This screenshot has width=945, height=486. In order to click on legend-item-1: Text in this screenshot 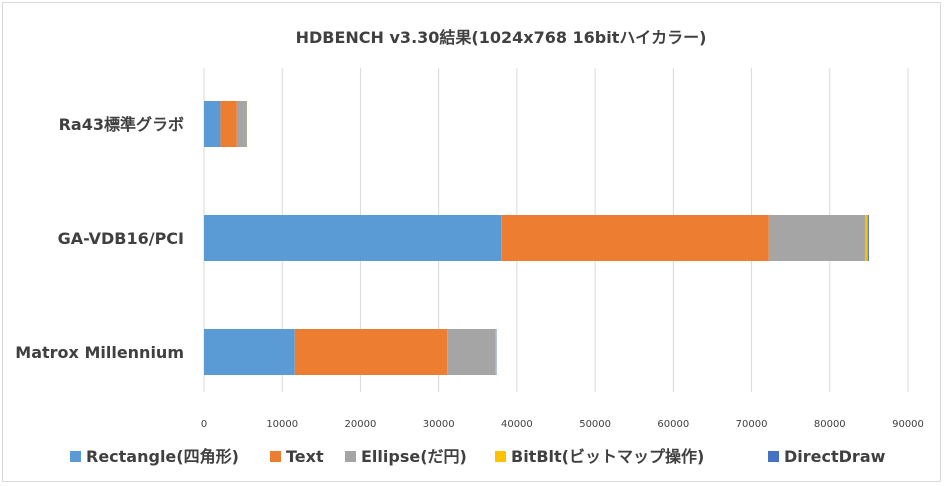, I will do `click(297, 456)`.